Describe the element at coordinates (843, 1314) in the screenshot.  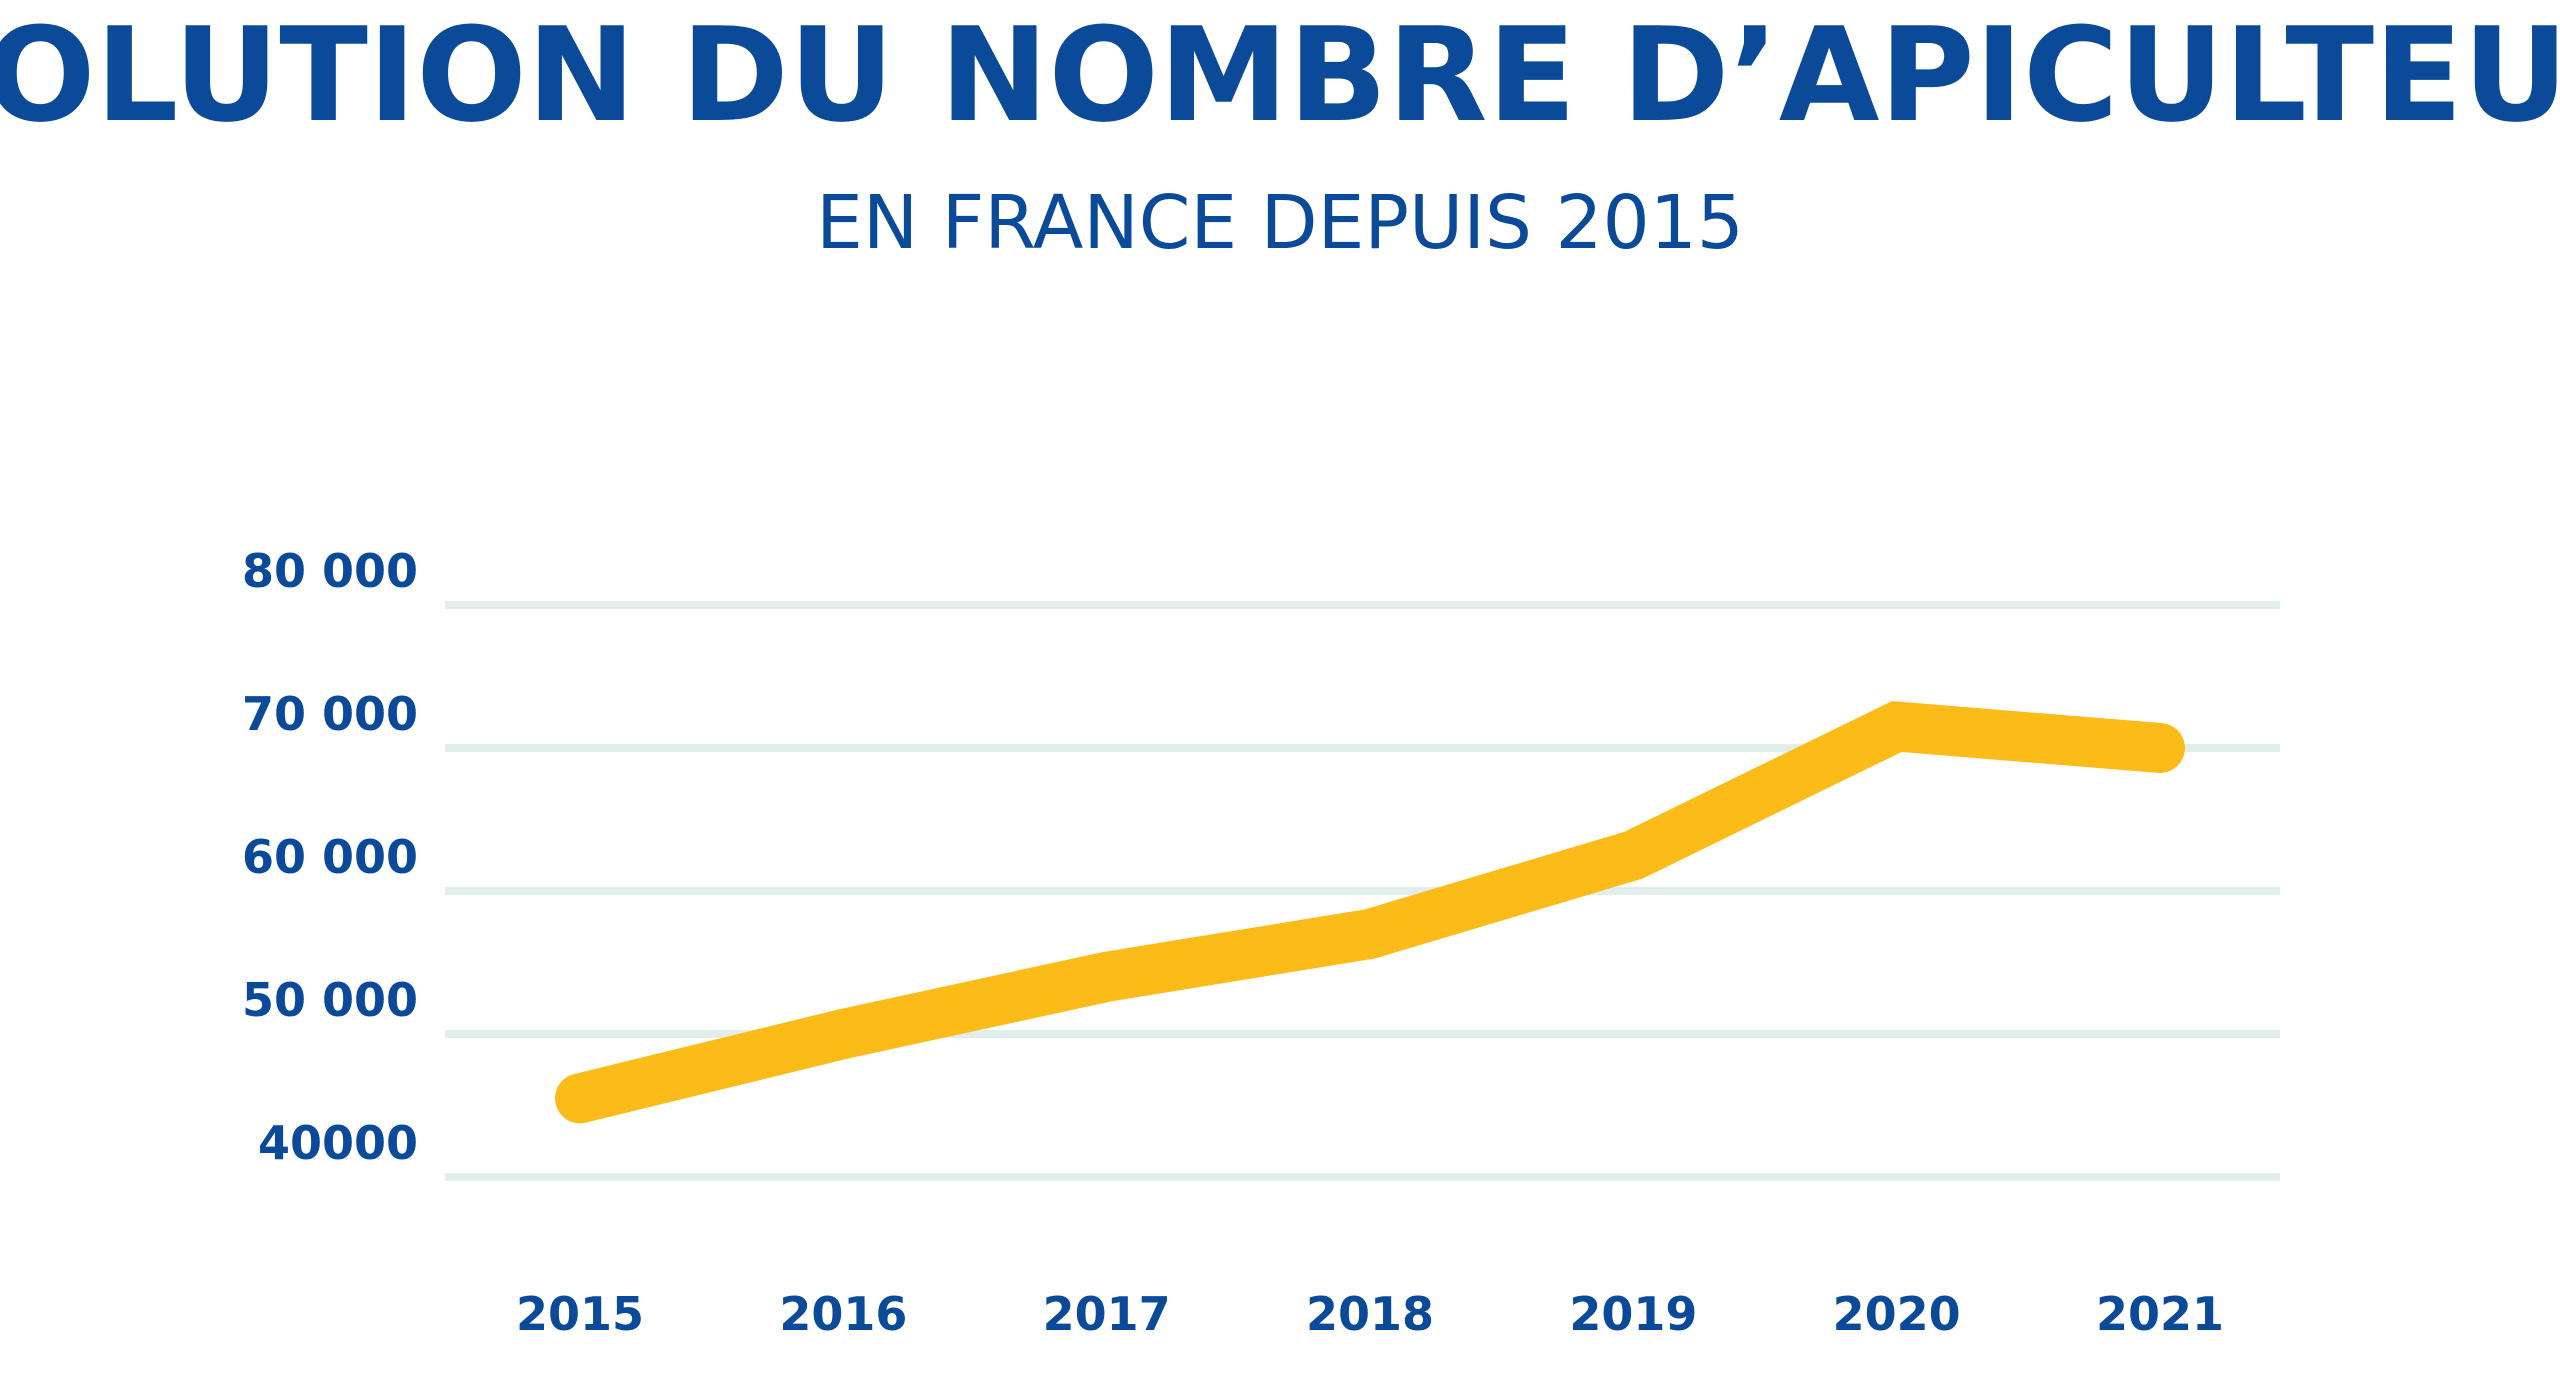
I see `x-tick-label: 2016` at that location.